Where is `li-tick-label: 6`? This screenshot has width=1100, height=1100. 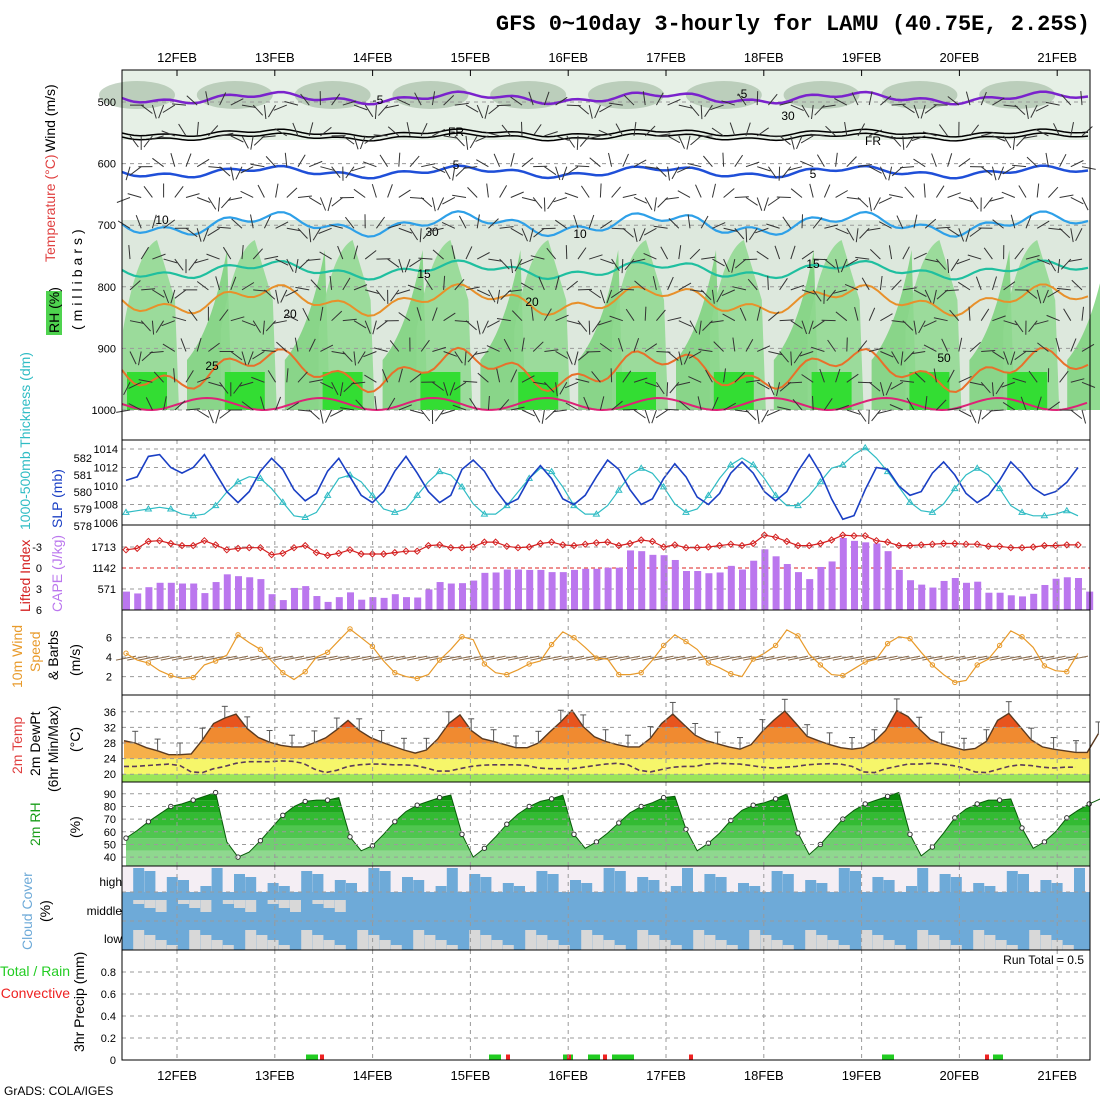
li-tick-label: 6 is located at coordinates (39, 611).